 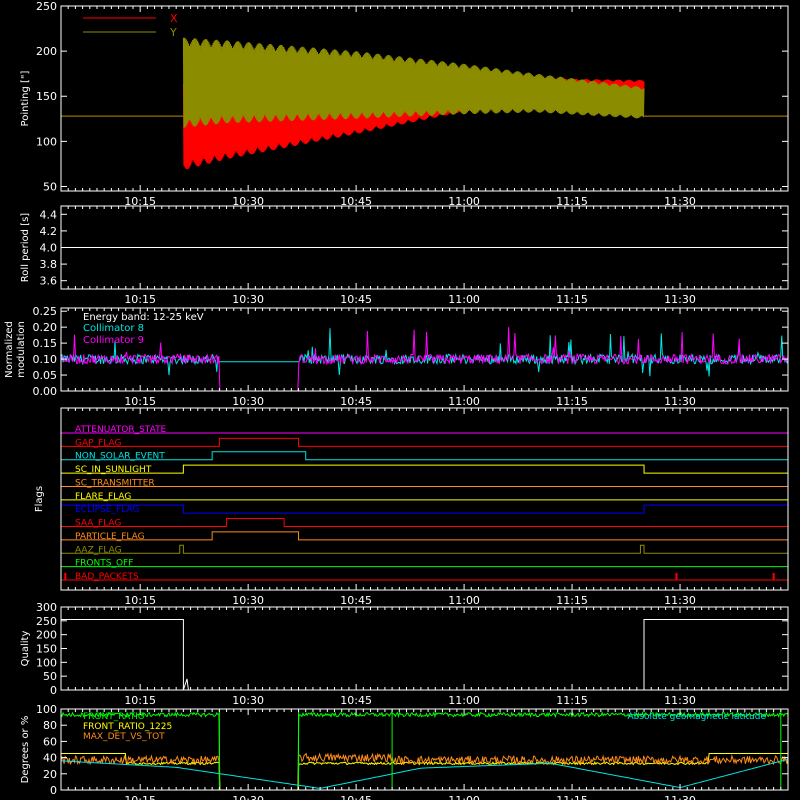 What do you see at coordinates (124, 737) in the screenshot?
I see `legend-label: MAX_DET_VS_TOT` at bounding box center [124, 737].